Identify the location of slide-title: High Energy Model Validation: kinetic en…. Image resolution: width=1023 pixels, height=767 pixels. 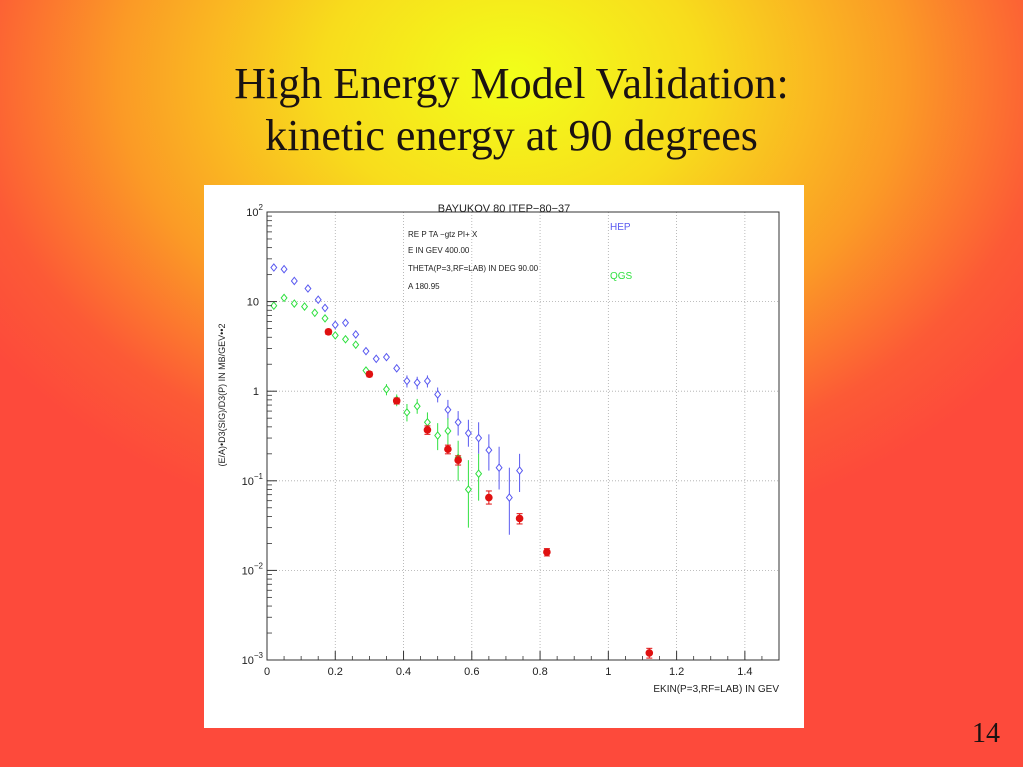
(511, 110).